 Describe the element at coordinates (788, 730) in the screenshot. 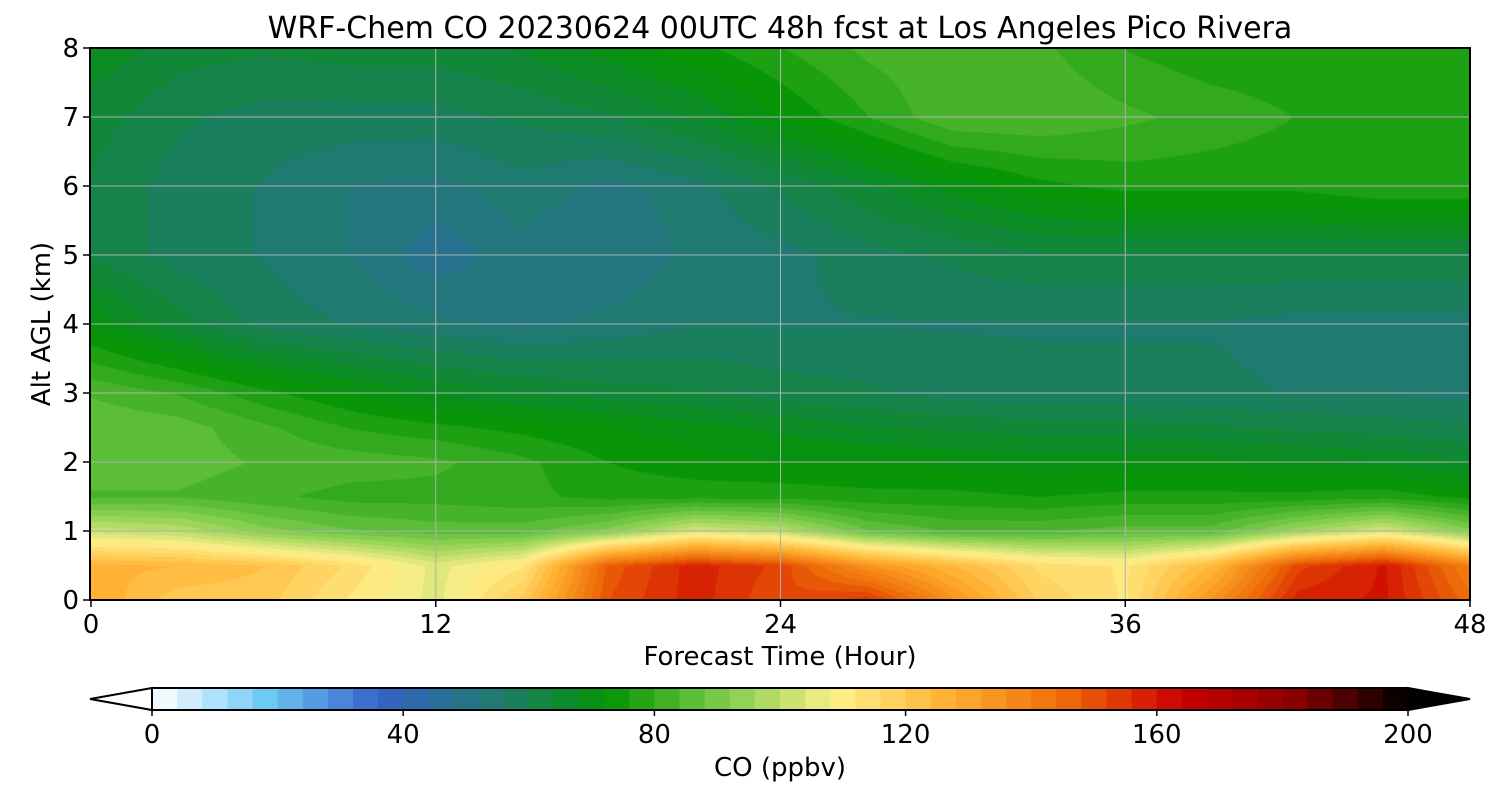

I see `colorbar-ticks: 0 40 80 120 160 200` at that location.